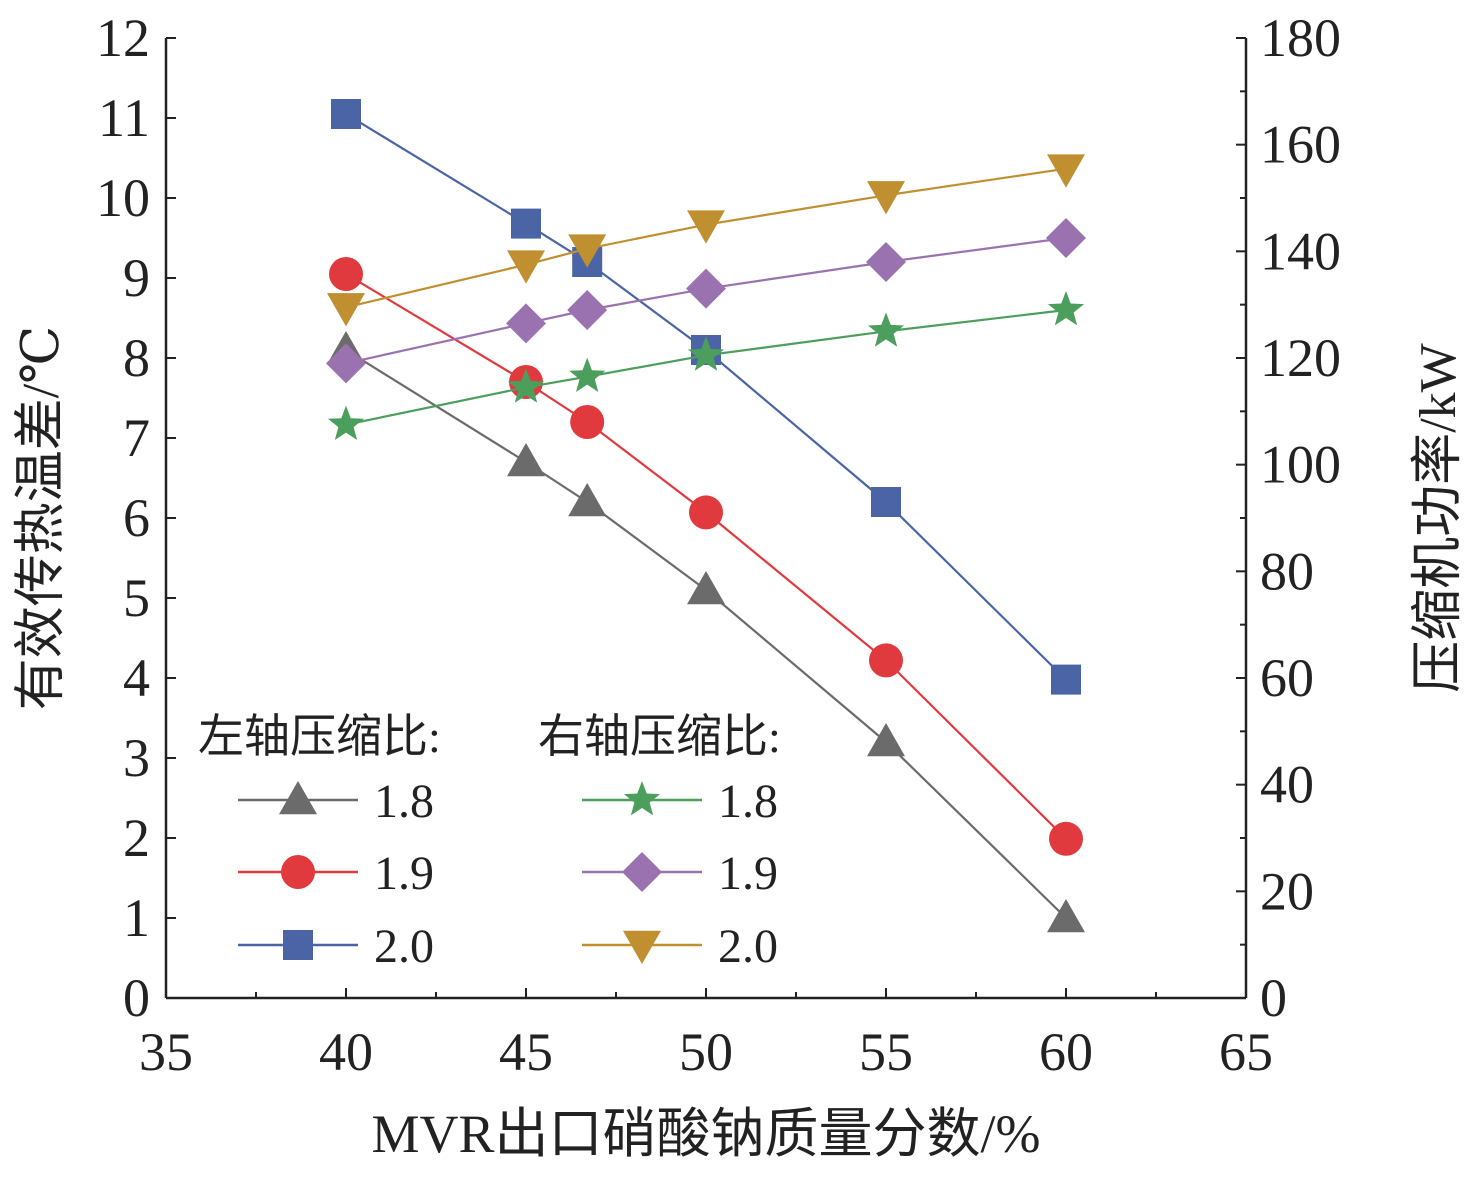 The image size is (1480, 1179). What do you see at coordinates (298, 945) in the screenshot?
I see `legend-marker-square` at bounding box center [298, 945].